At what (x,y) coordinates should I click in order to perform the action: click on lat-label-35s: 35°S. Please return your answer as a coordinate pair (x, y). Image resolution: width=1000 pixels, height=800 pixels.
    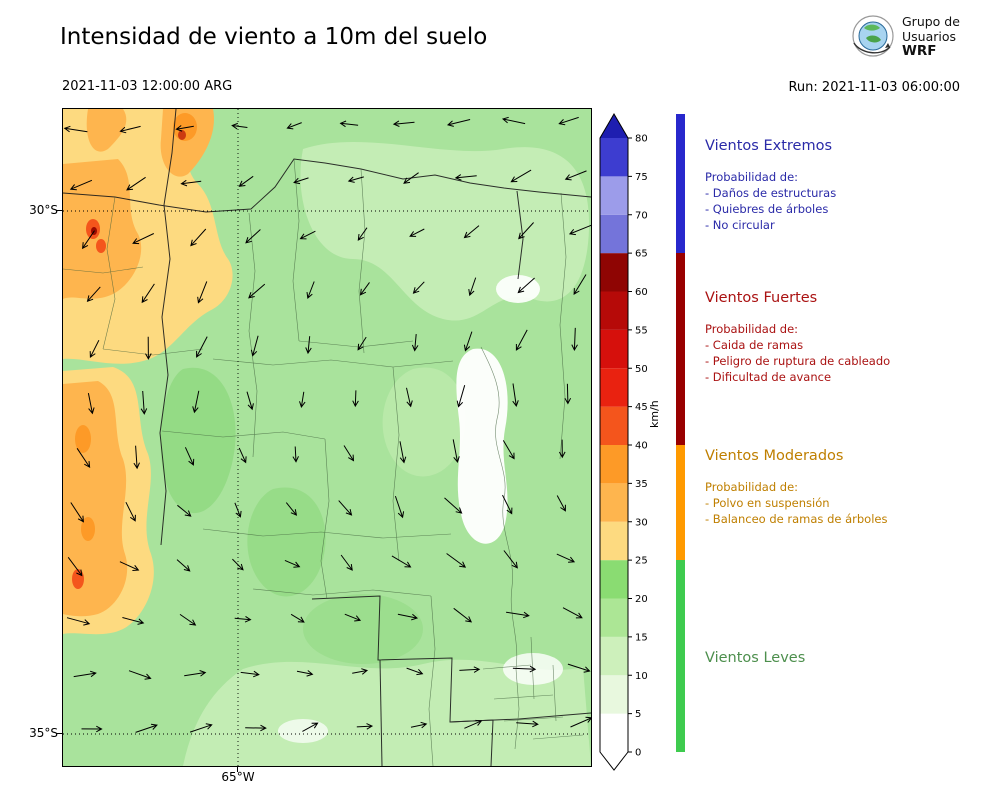
    Looking at the image, I should click on (43, 733).